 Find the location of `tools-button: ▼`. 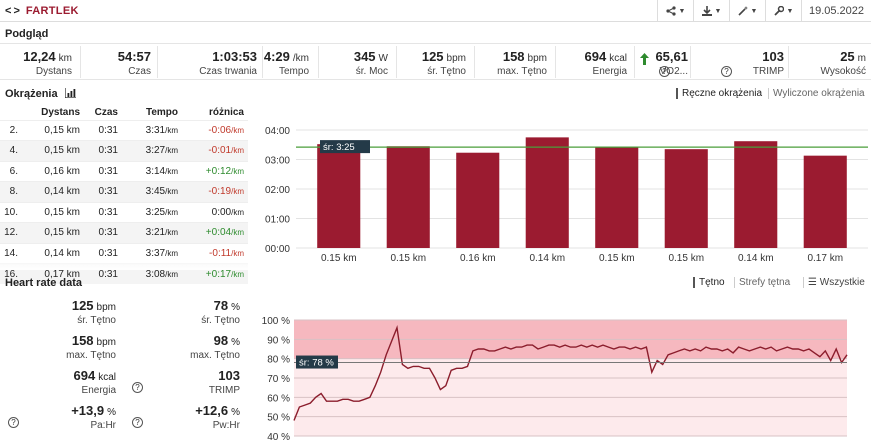

tools-button: ▼ is located at coordinates (747, 11).